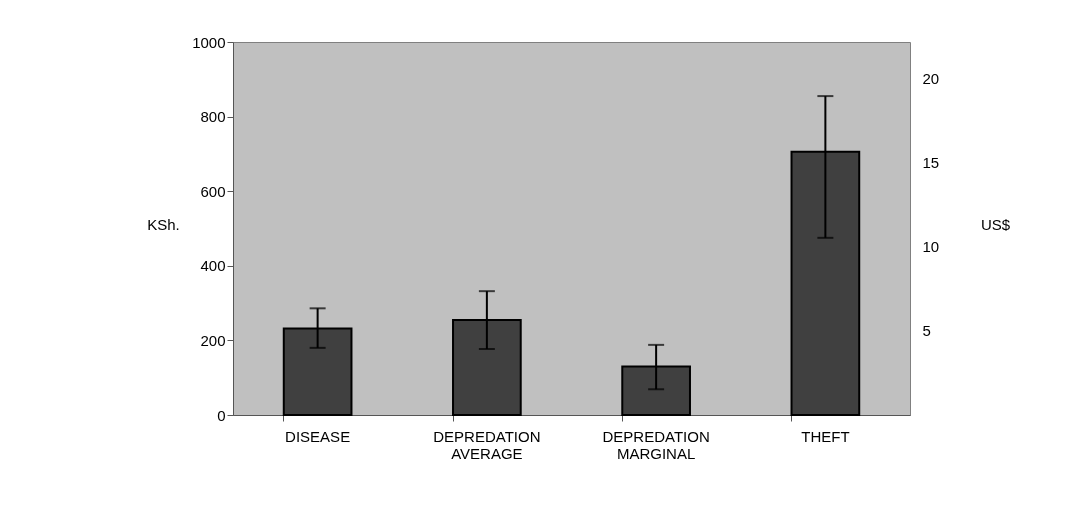 The height and width of the screenshot is (514, 1070). What do you see at coordinates (213, 117) in the screenshot?
I see `y-tick-label: 800` at bounding box center [213, 117].